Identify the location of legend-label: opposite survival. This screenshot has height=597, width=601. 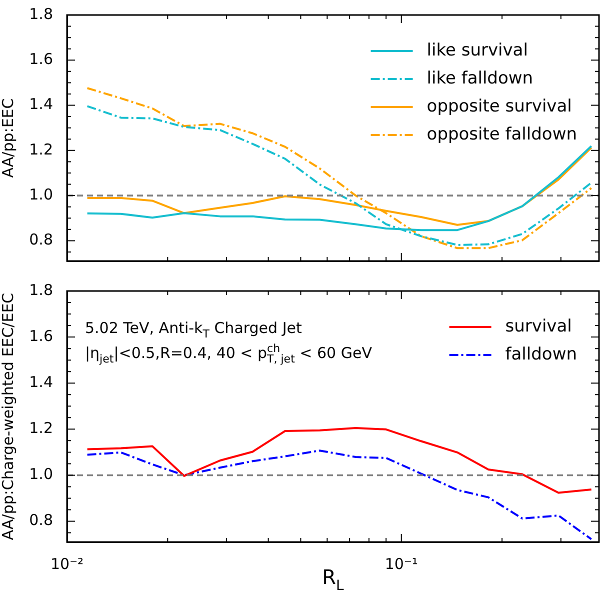
(499, 106).